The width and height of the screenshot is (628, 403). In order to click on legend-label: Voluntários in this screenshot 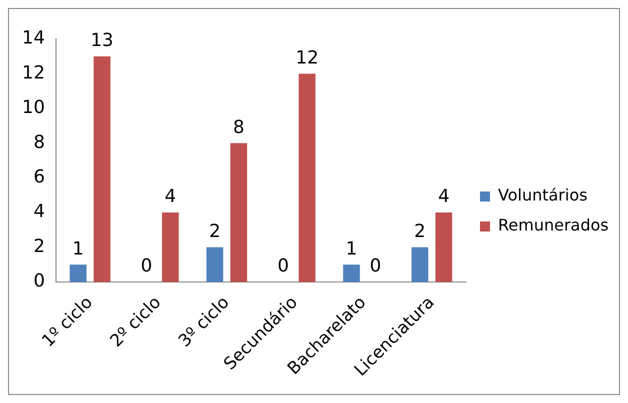, I will do `click(543, 195)`.